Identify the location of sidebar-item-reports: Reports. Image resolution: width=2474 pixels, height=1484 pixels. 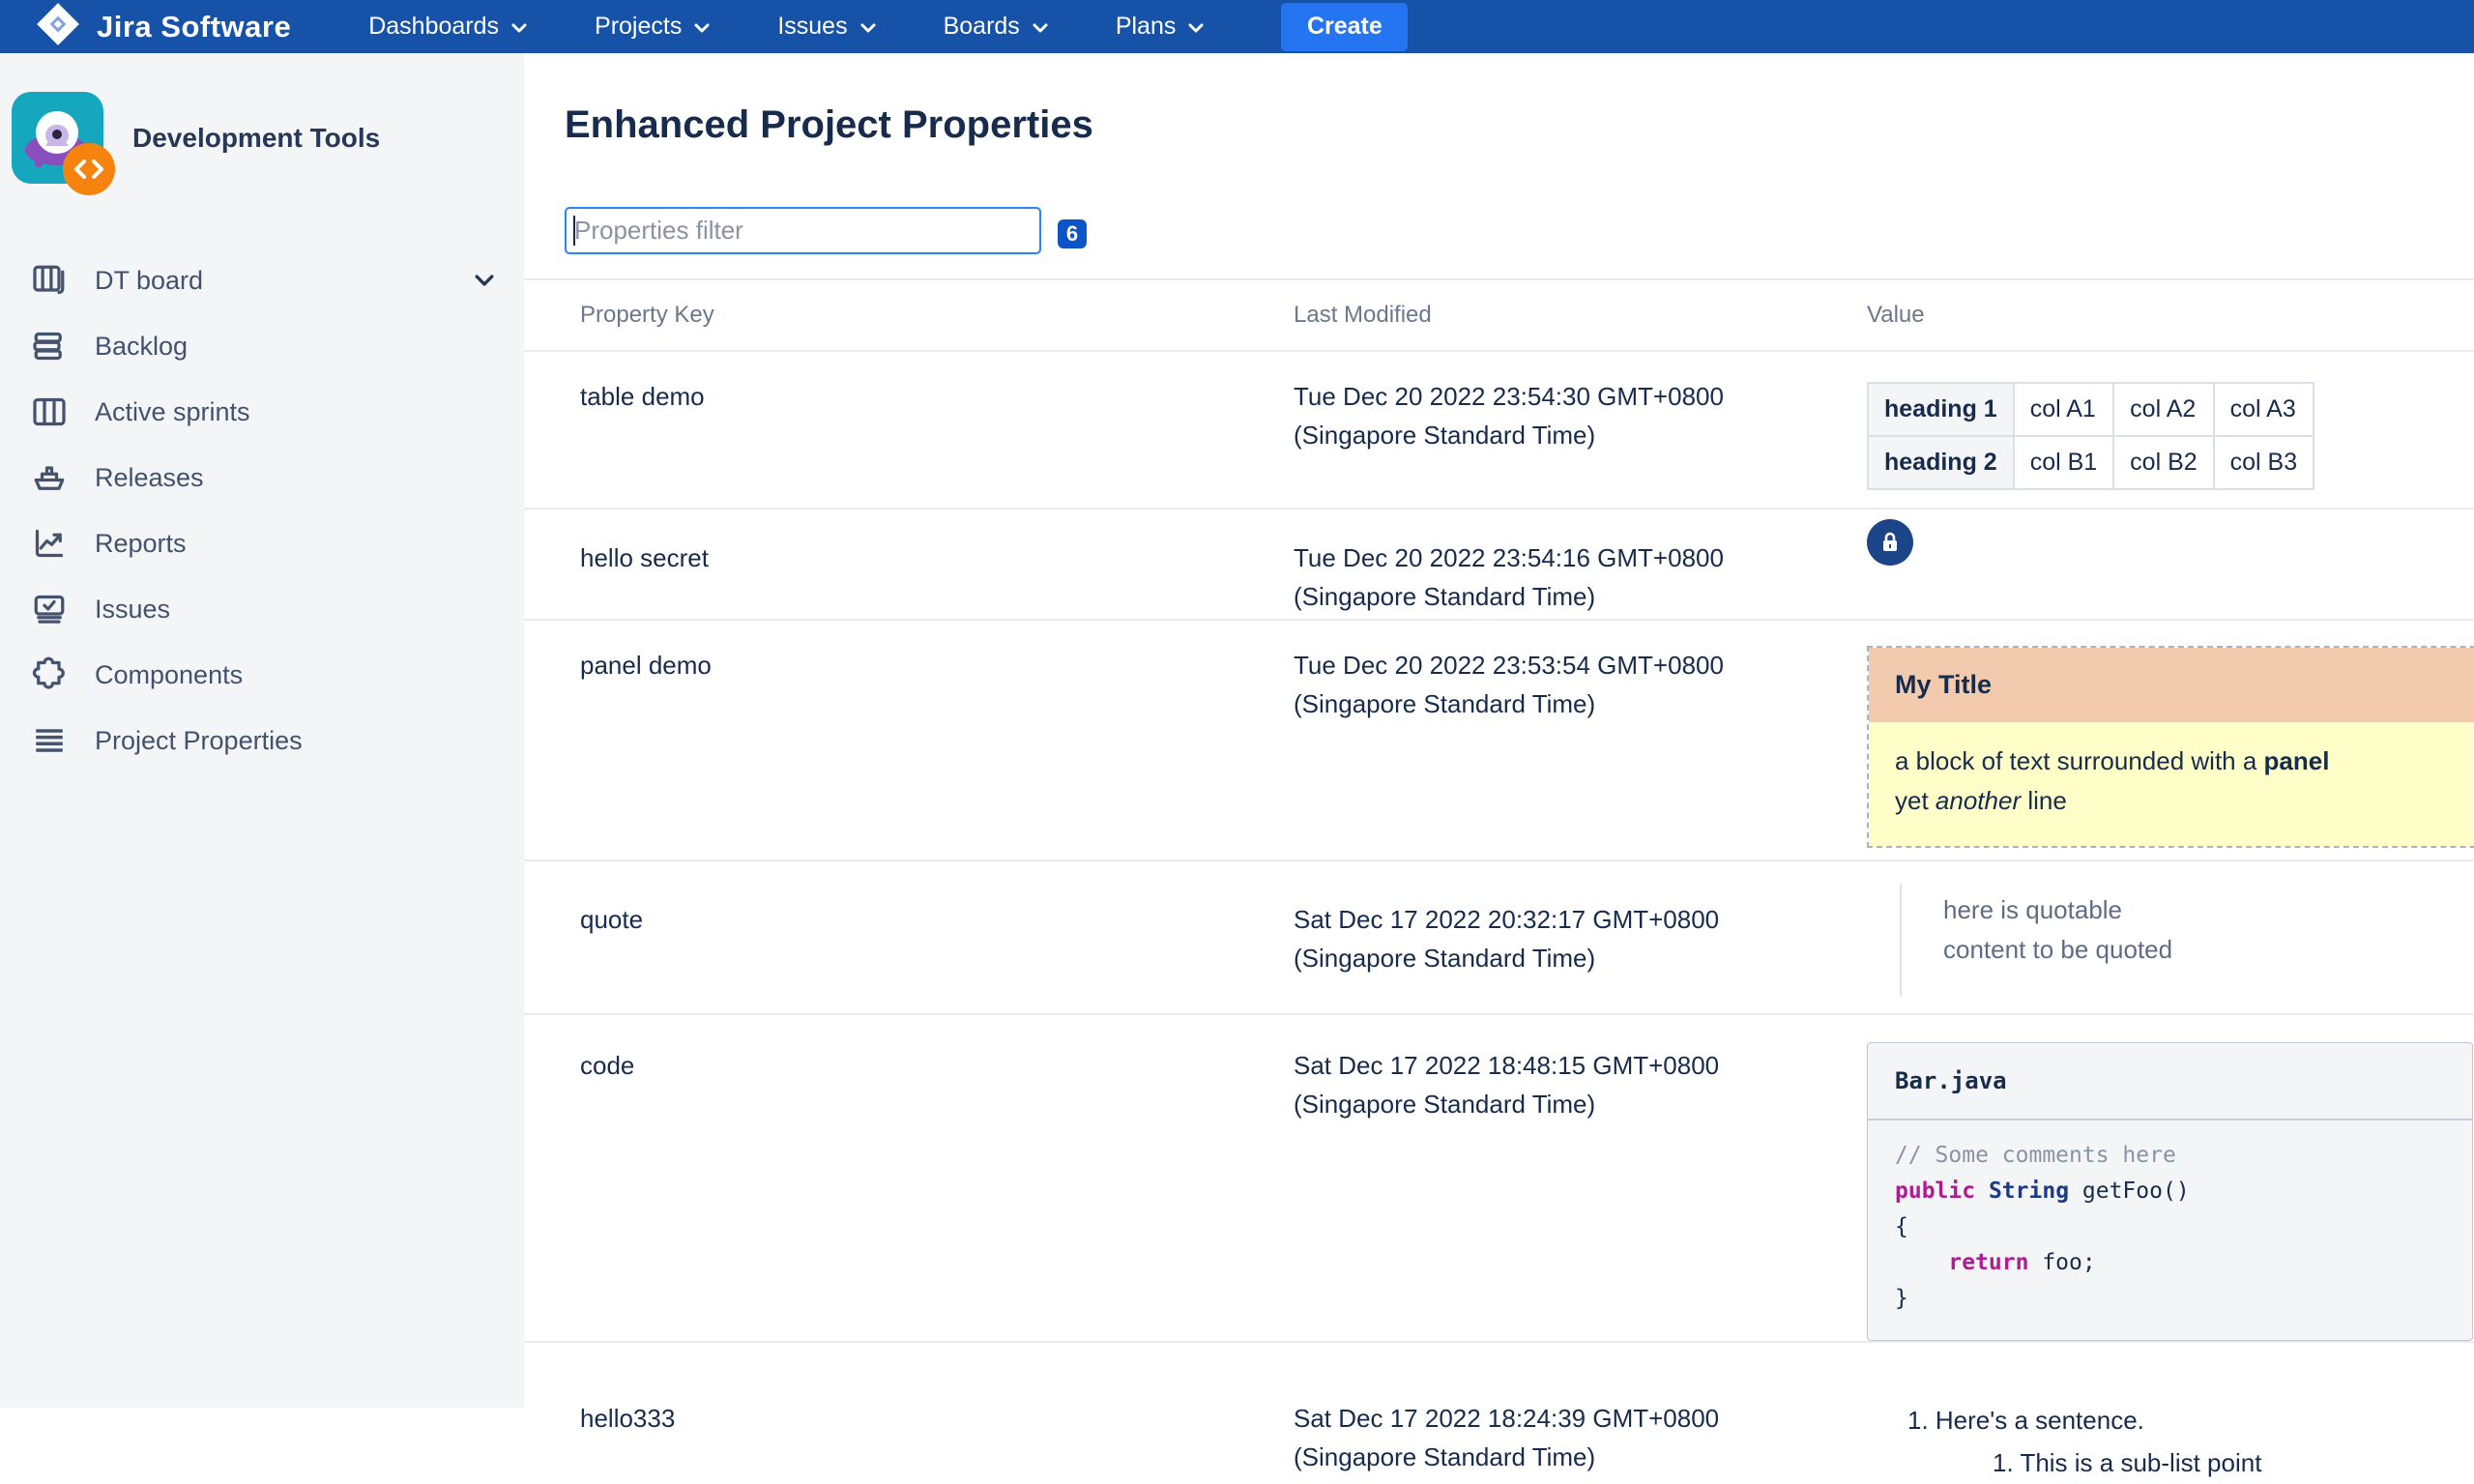
(262, 543).